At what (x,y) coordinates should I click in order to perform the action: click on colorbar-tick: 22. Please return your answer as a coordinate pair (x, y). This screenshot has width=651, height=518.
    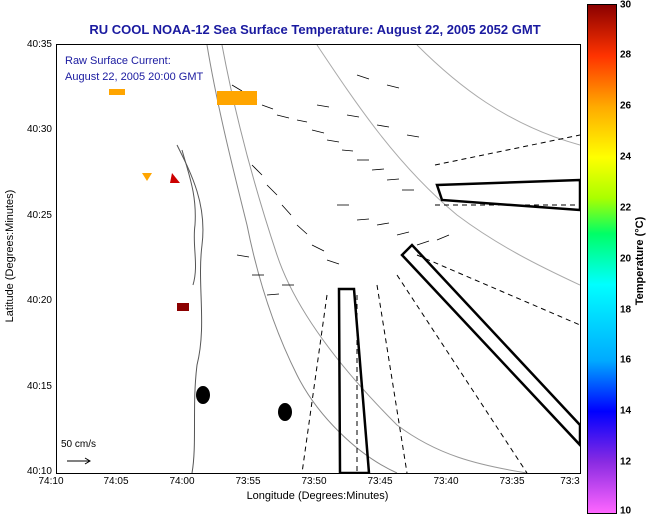
    Looking at the image, I should click on (626, 208).